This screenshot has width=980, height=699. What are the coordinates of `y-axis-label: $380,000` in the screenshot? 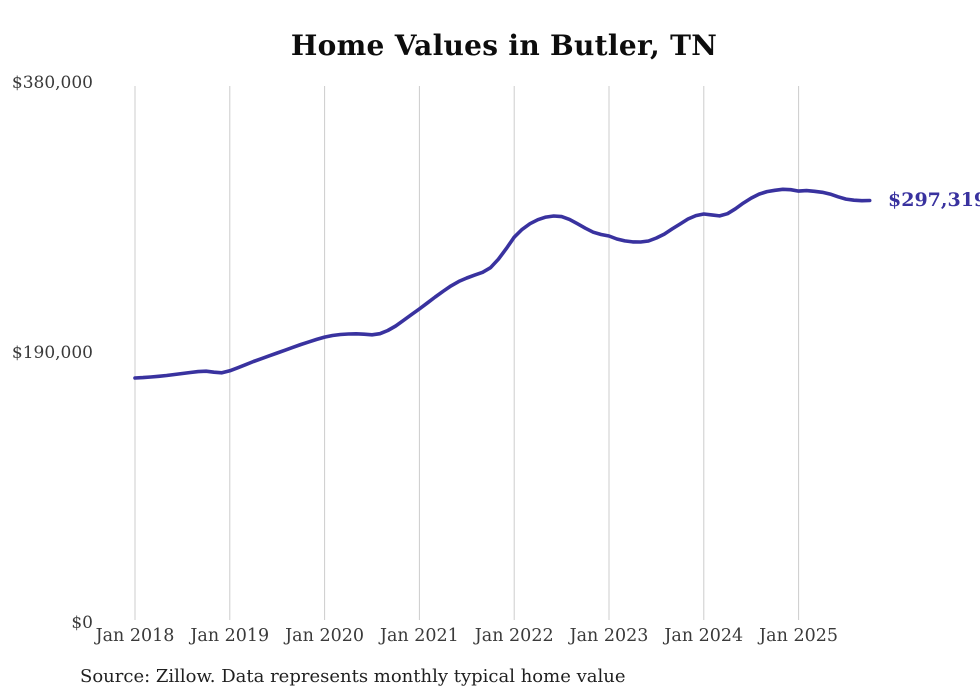 It's located at (52, 83).